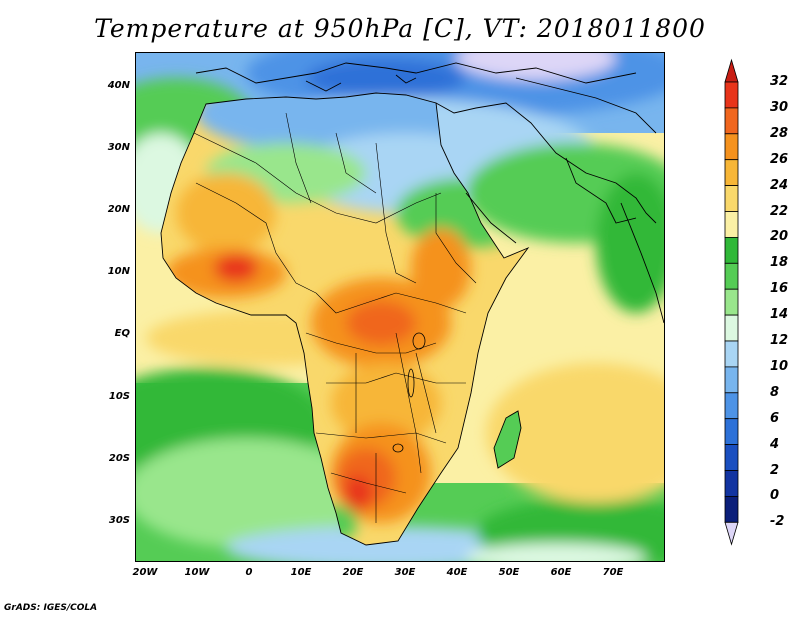  What do you see at coordinates (779, 289) in the screenshot?
I see `colorbar-label-8: 16` at bounding box center [779, 289].